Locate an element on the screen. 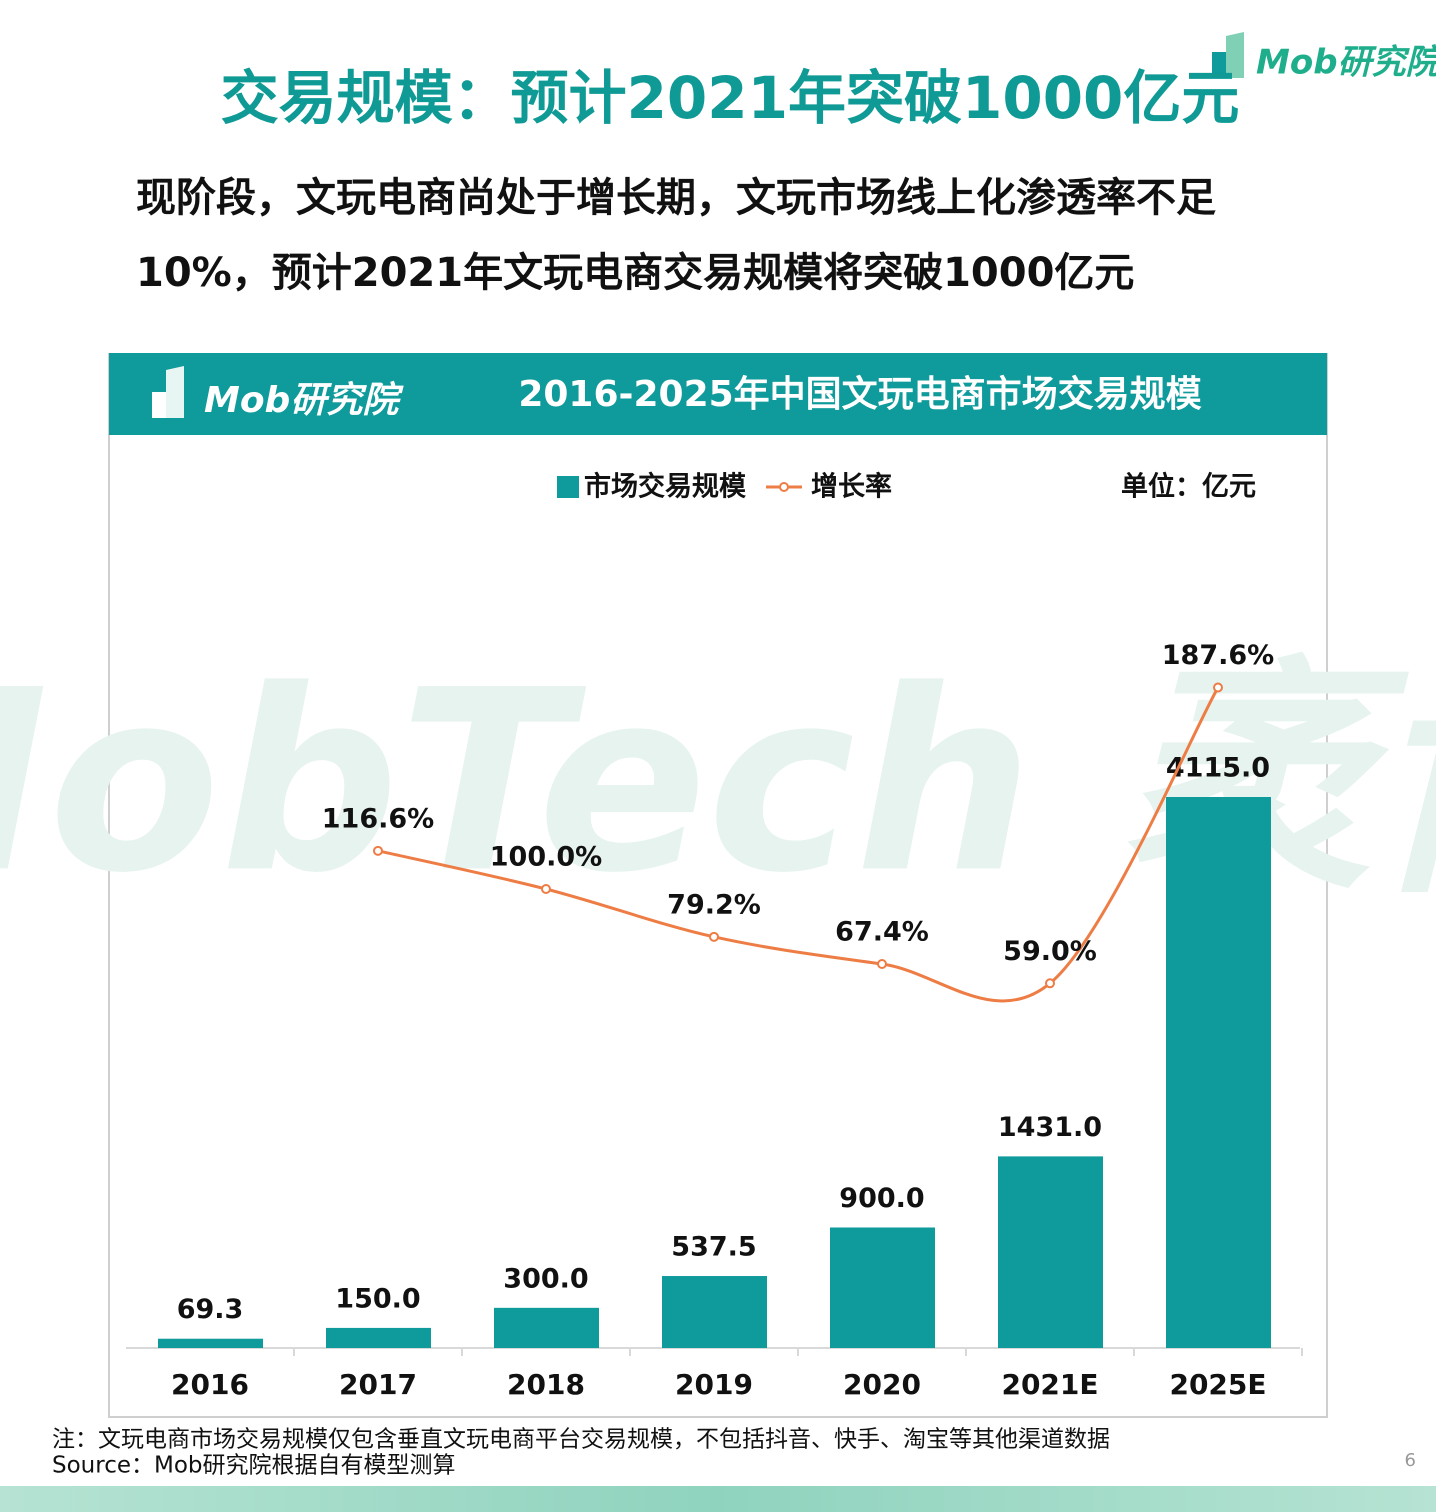 Image resolution: width=1436 pixels, height=1512 pixels. bar-value-label: 1431.0 is located at coordinates (1050, 1127).